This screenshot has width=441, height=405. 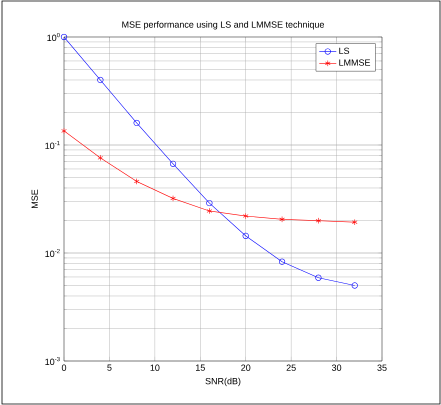 I want to click on x-tick-label: 5, so click(x=109, y=367).